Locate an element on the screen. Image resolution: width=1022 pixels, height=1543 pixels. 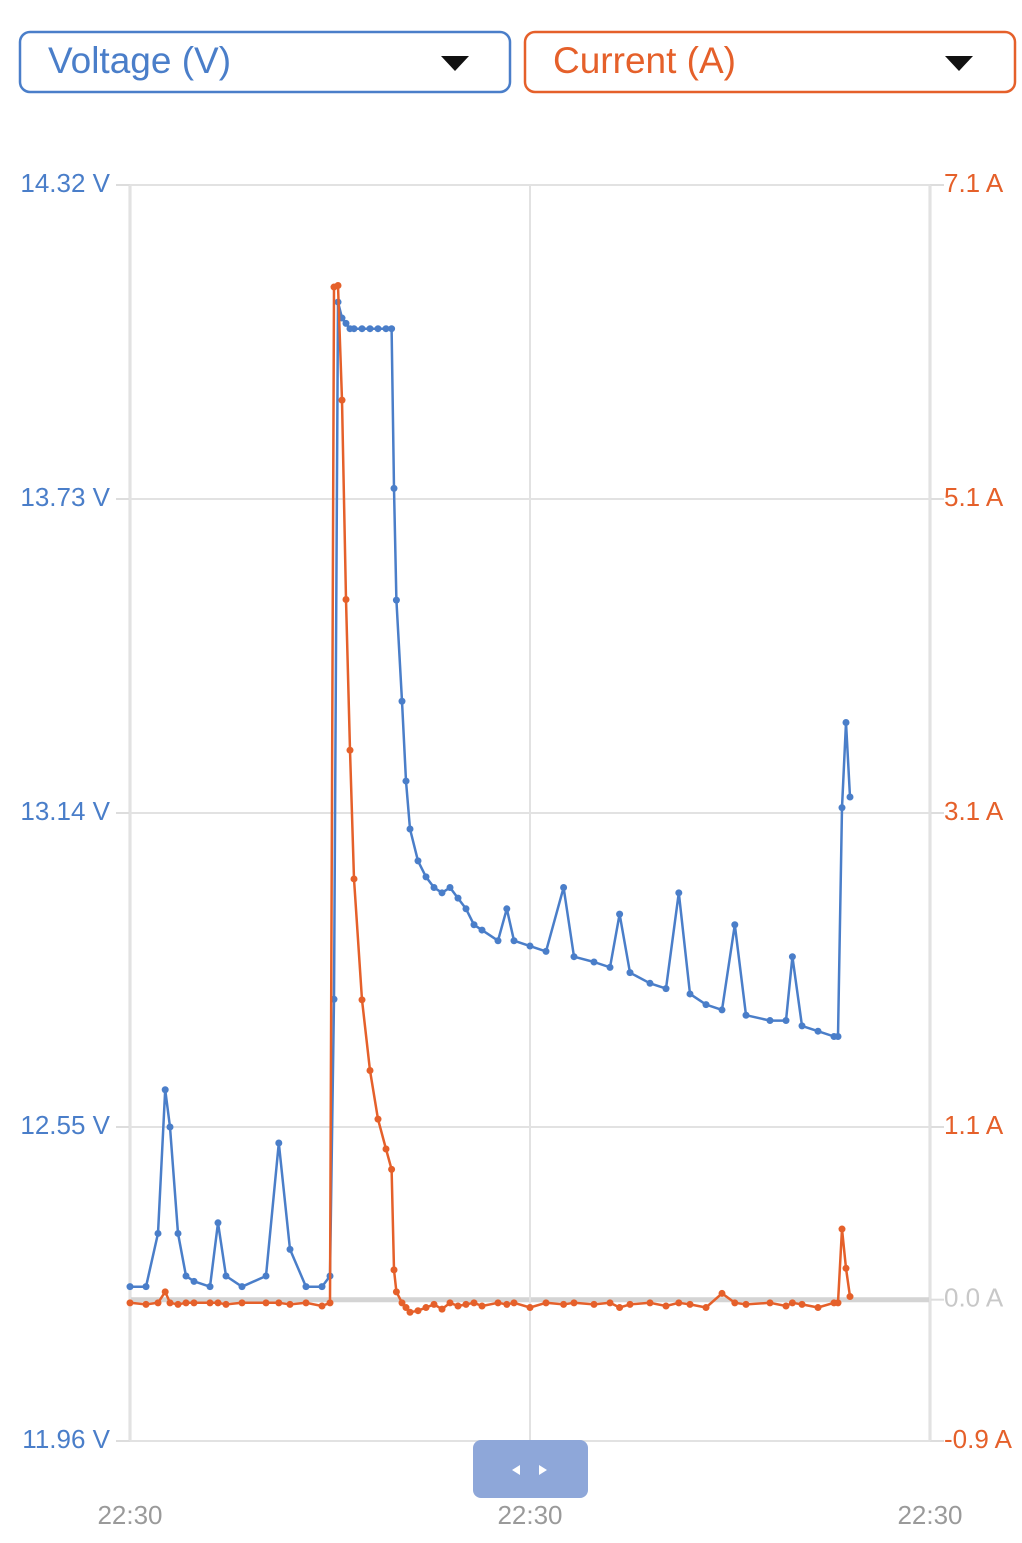
y2-tick-label: 0.0 A is located at coordinates (974, 1298).